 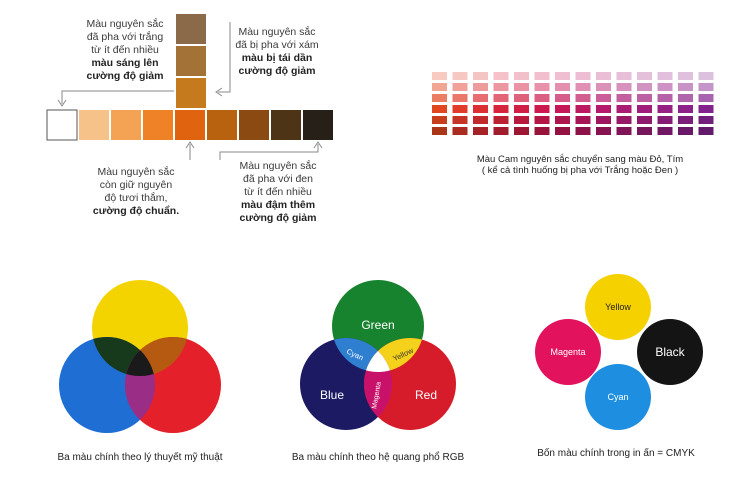 I want to click on cmyk-caption: Bốn màu chính trong in ấn = CMYK, so click(x=616, y=453).